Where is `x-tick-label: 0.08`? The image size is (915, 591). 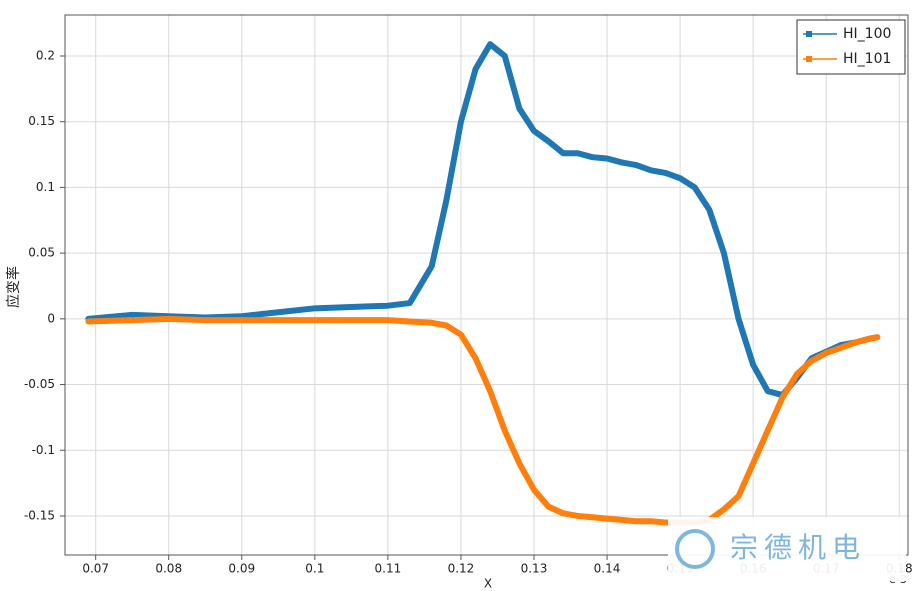 x-tick-label: 0.08 is located at coordinates (168, 569).